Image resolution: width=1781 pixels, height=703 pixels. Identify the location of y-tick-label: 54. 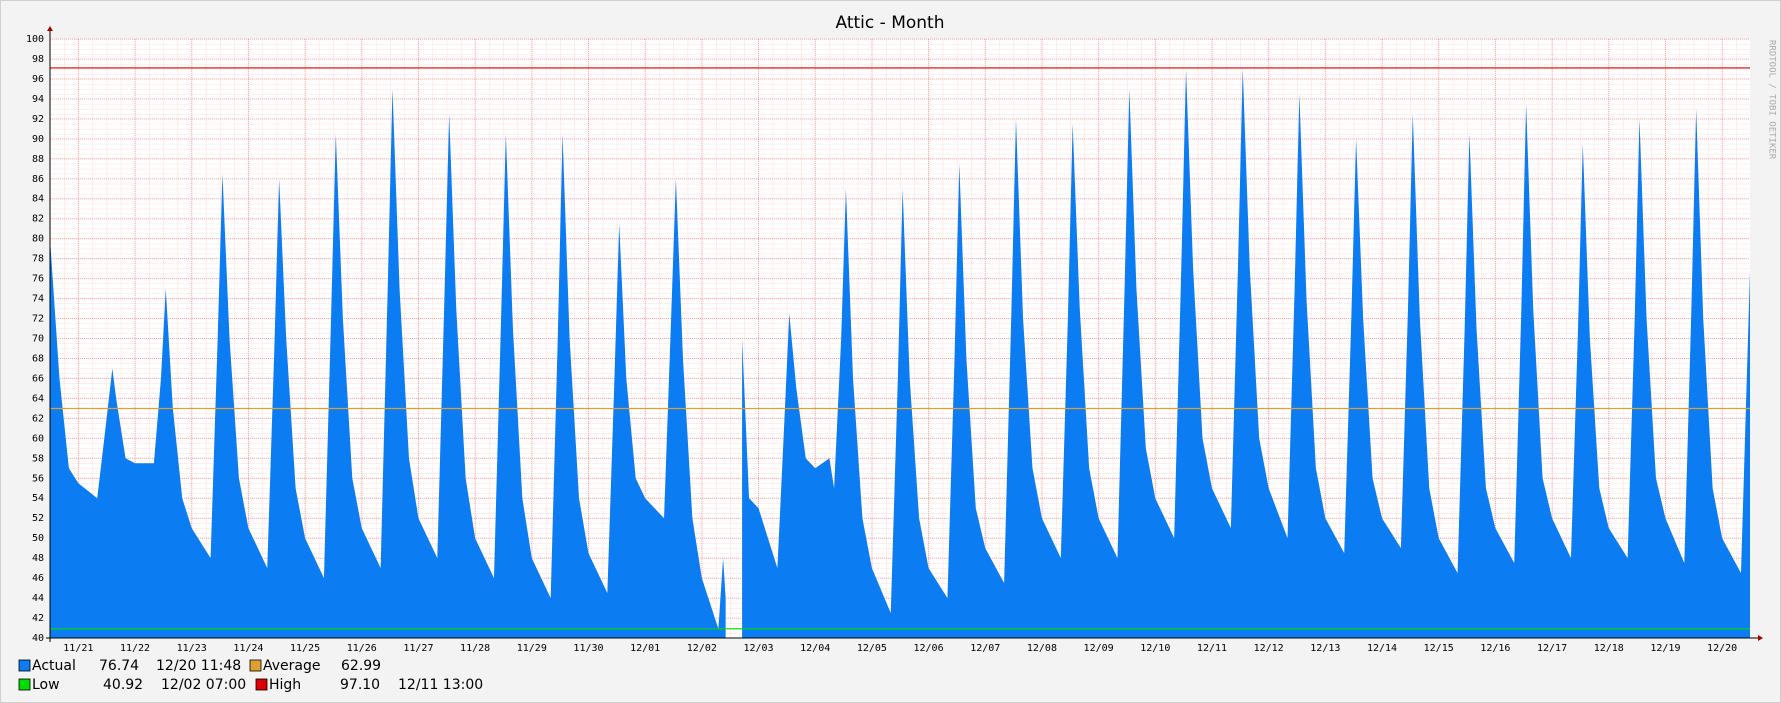
(38, 498).